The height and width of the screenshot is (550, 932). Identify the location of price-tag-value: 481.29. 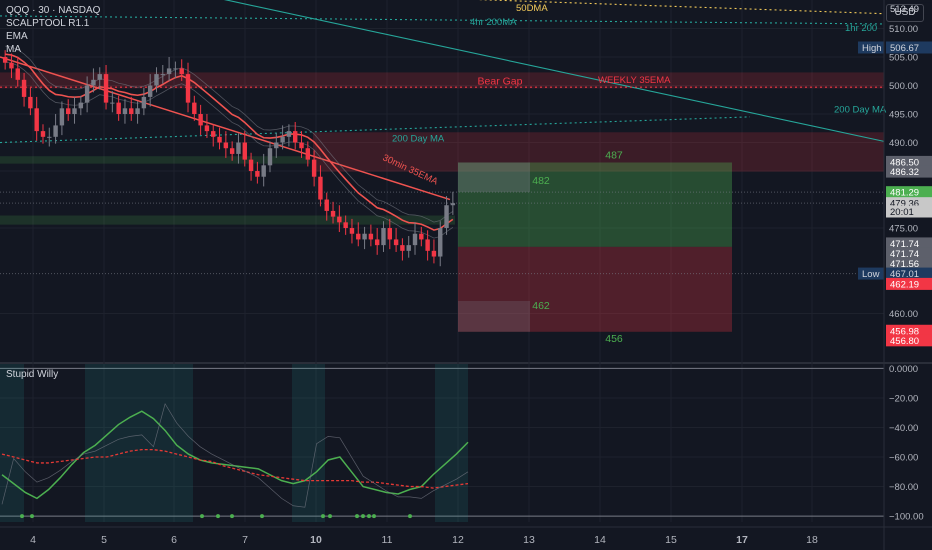
(904, 193).